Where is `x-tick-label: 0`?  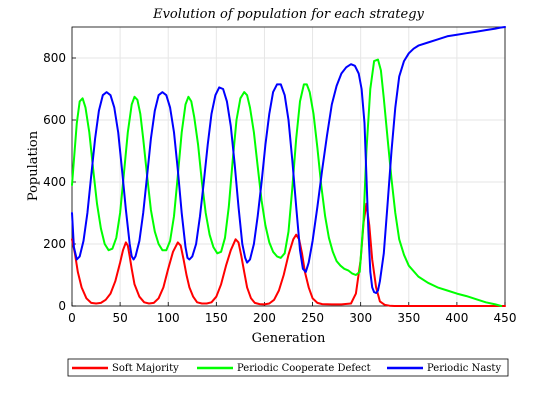 x-tick-label: 0 is located at coordinates (72, 318).